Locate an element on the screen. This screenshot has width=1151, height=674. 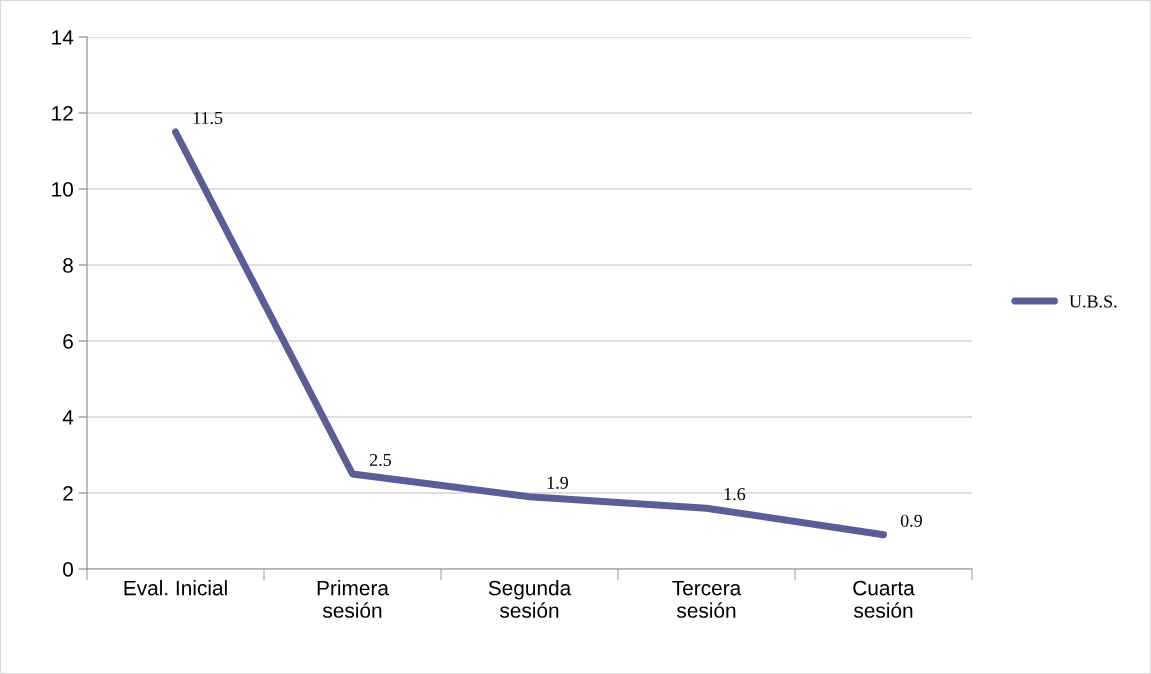
x-tick-label: Segunda sesión is located at coordinates (530, 599).